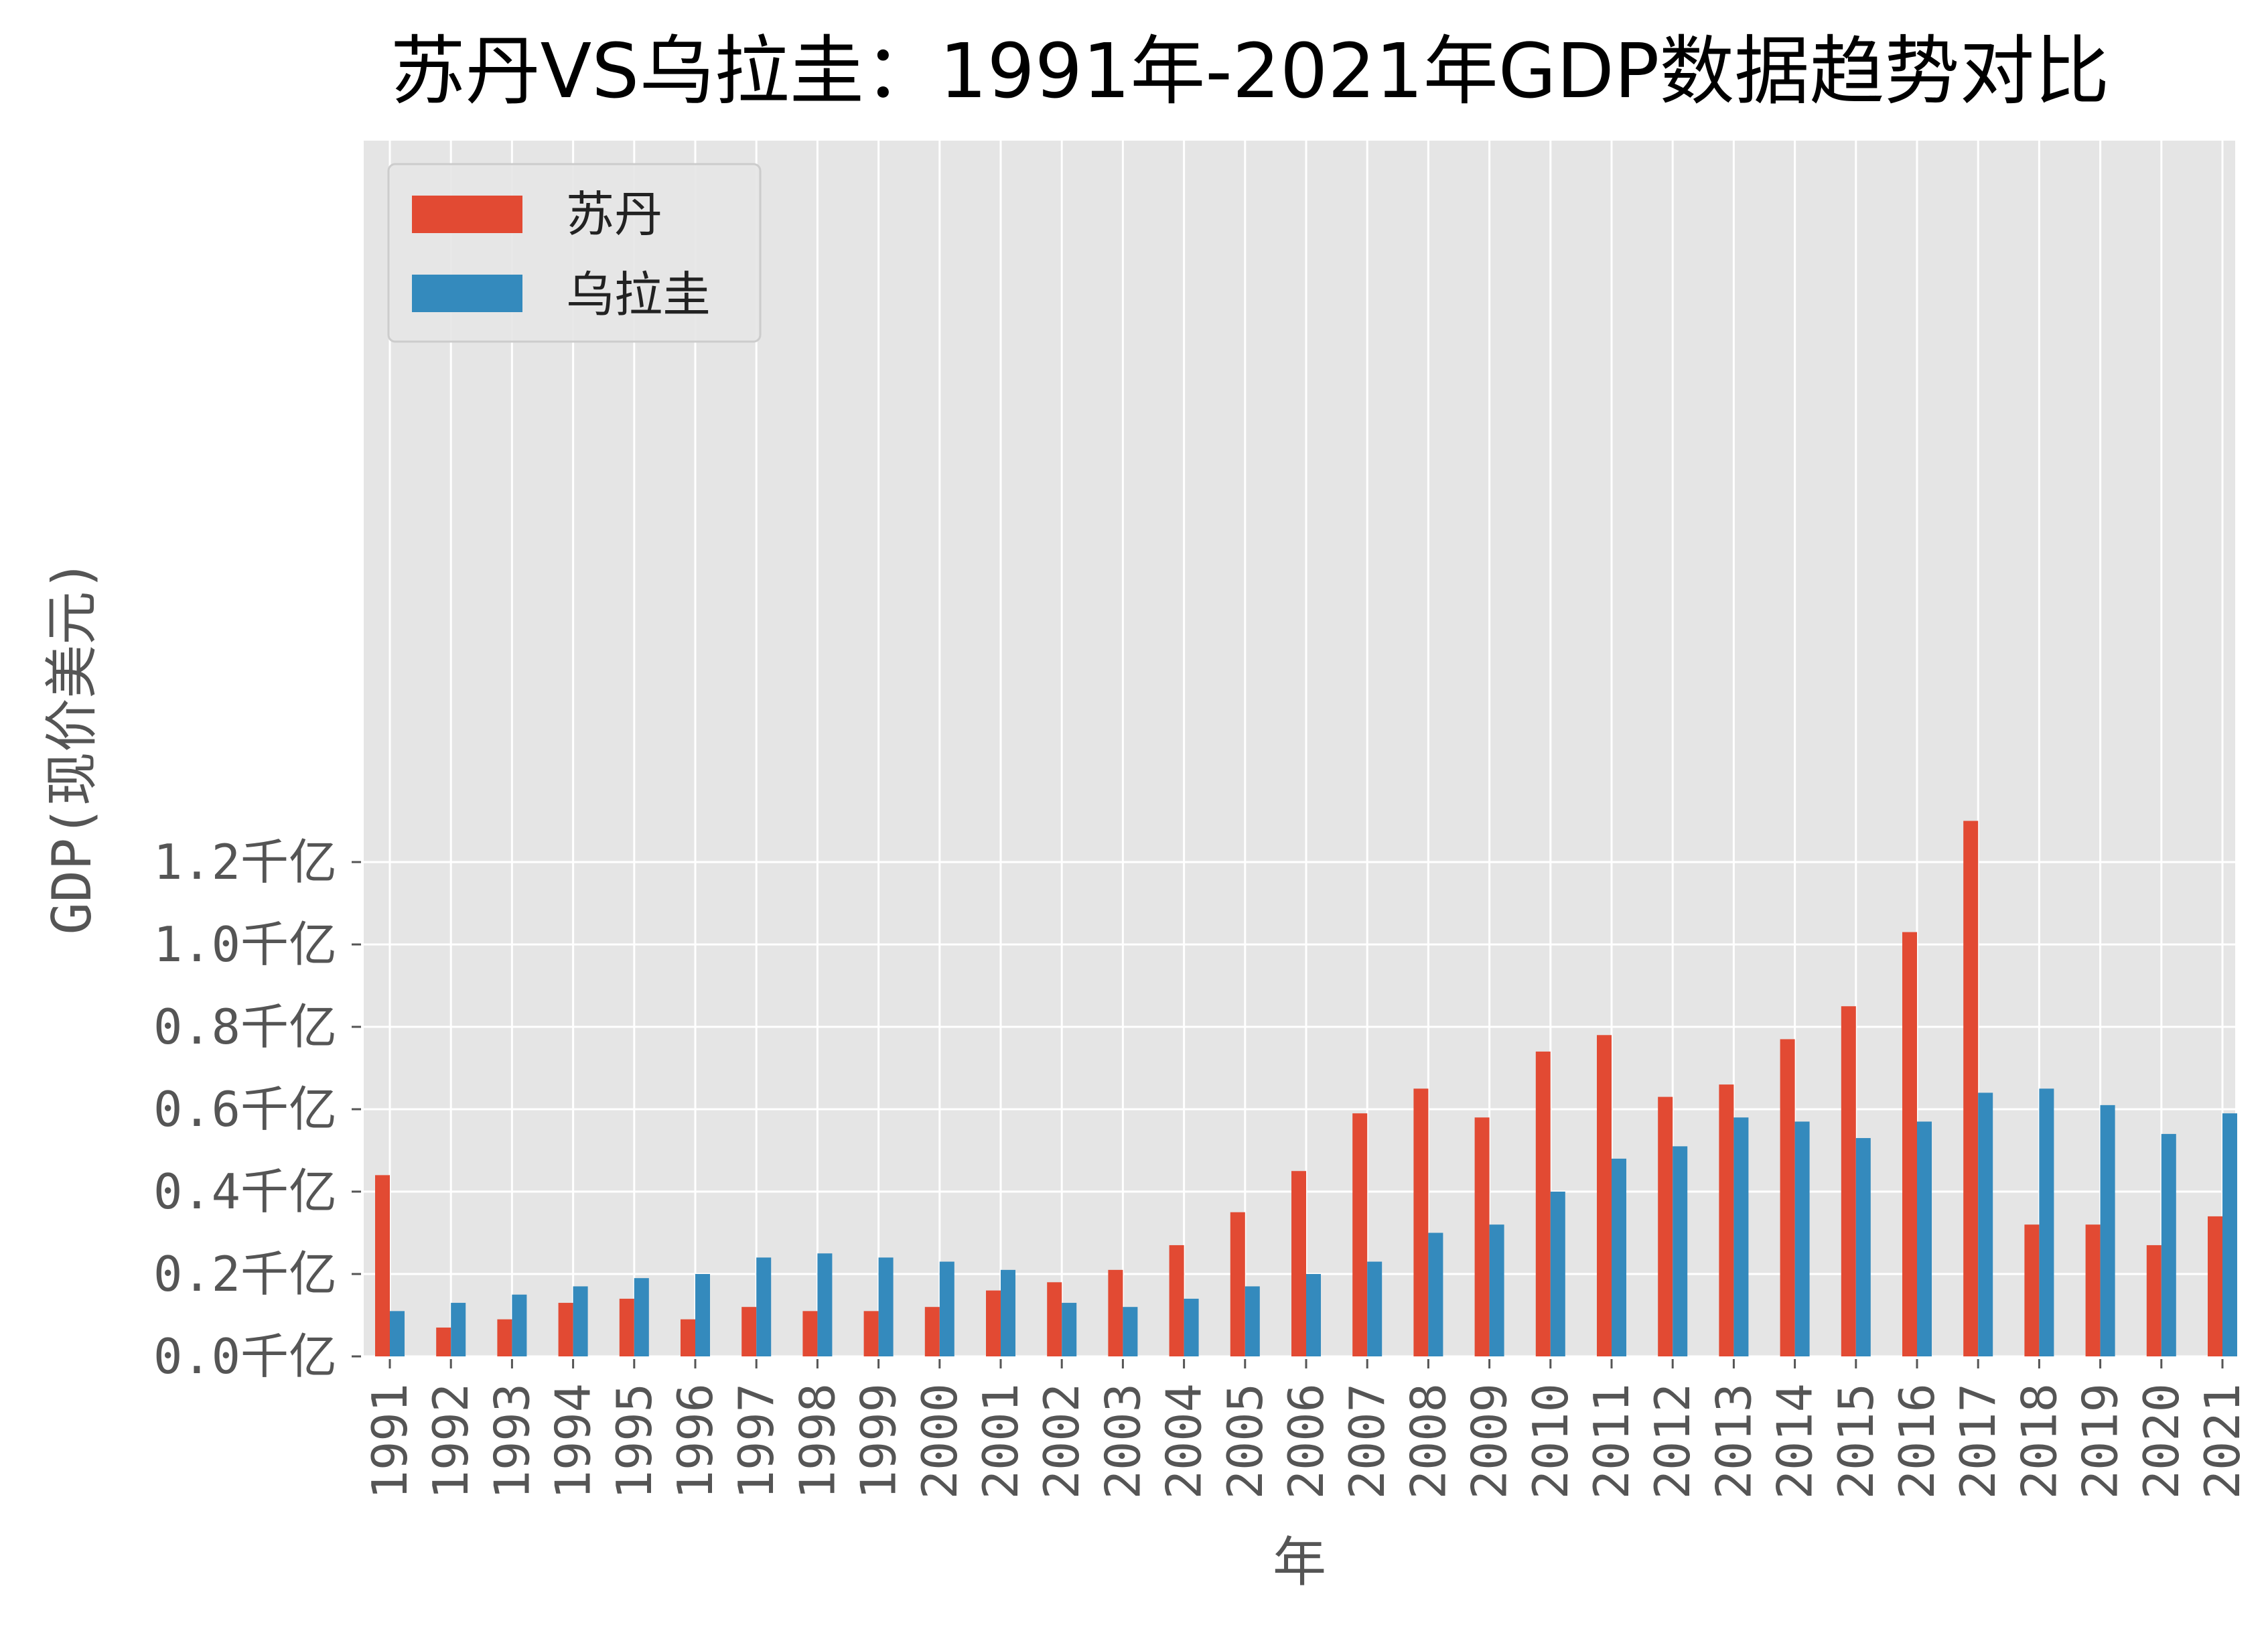 The image size is (2268, 1627). What do you see at coordinates (1787, 1197) in the screenshot?
I see `bar-sudan-2014` at bounding box center [1787, 1197].